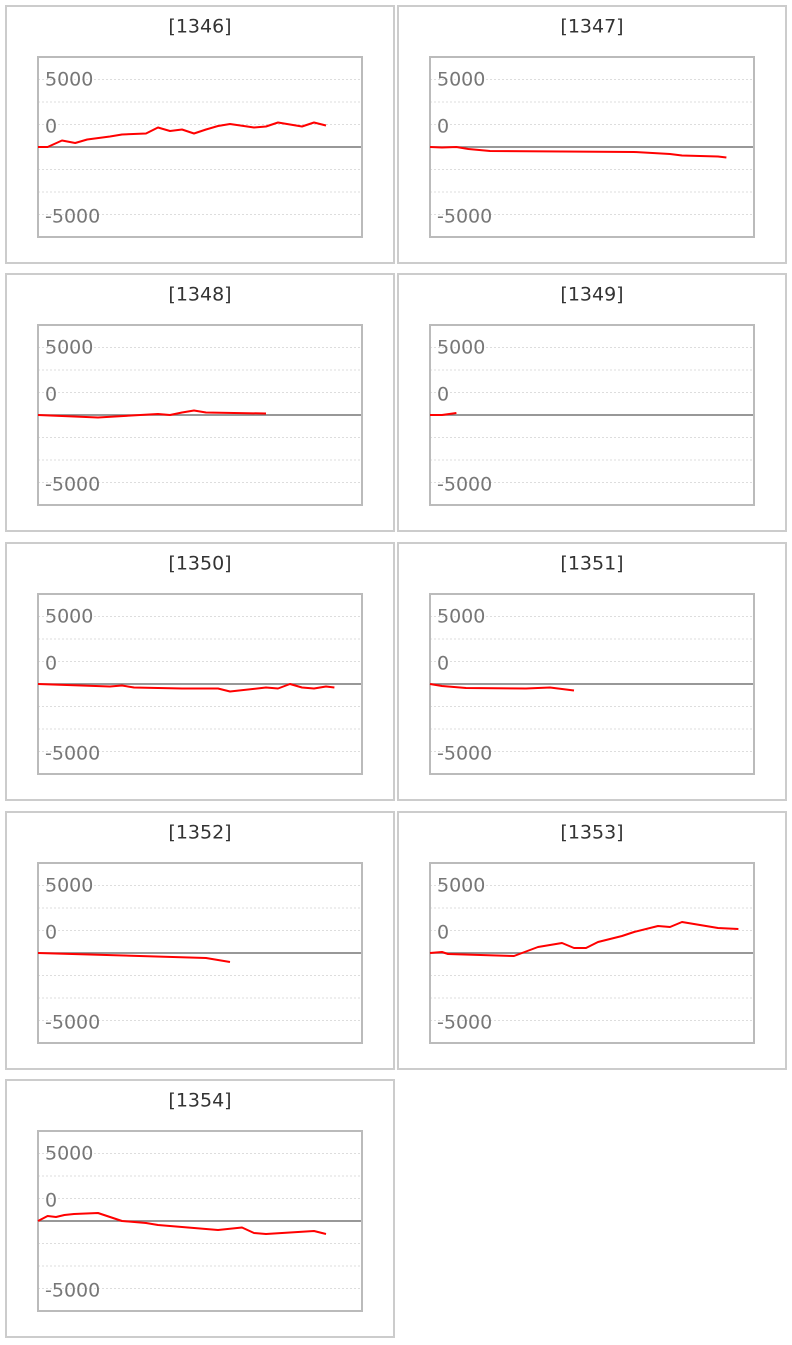  Describe the element at coordinates (199, 833) in the screenshot. I see `chart-title: [1352]` at that location.